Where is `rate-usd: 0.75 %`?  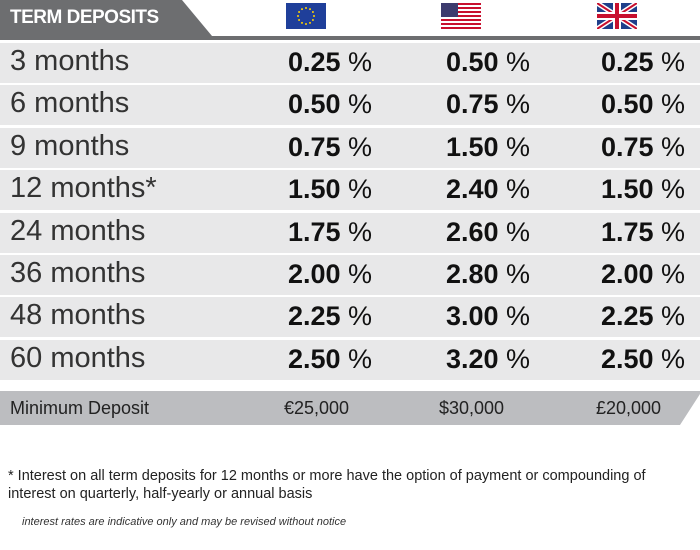
rate-usd: 0.75 % is located at coordinates (488, 104).